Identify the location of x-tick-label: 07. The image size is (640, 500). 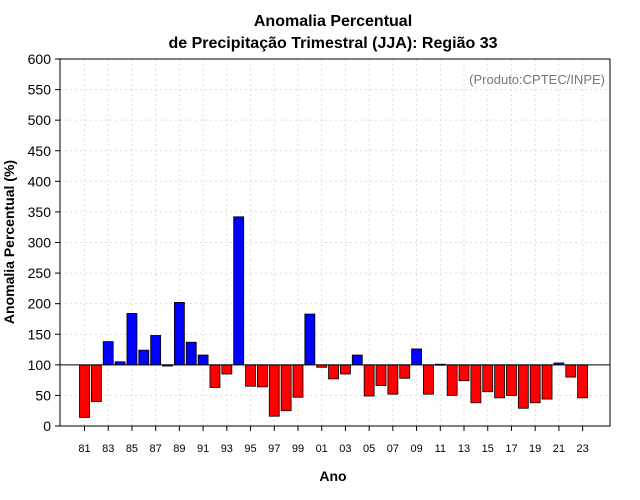
(393, 449).